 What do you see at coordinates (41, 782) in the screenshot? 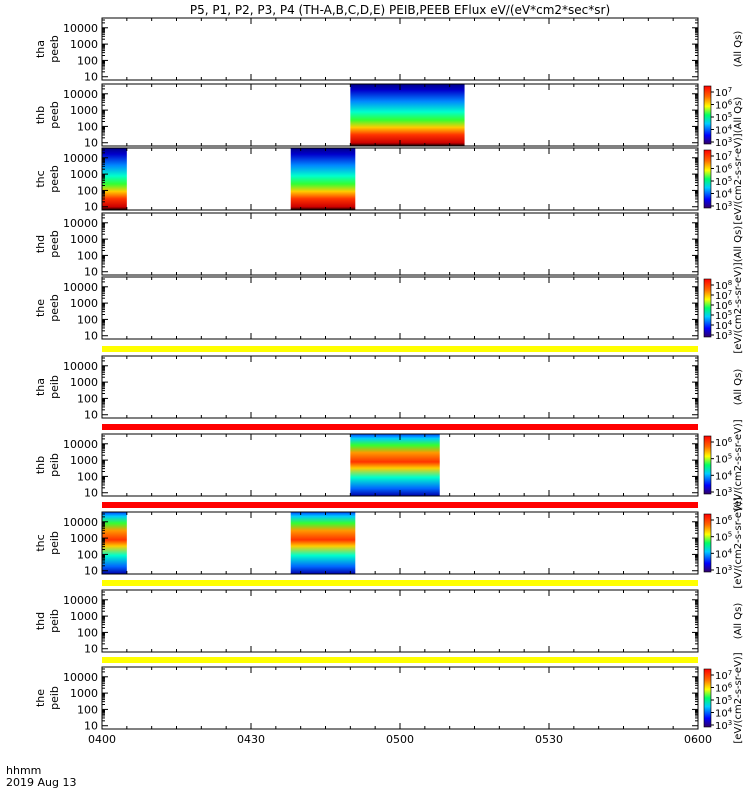
I see `date-label: 2019 Aug 13` at bounding box center [41, 782].